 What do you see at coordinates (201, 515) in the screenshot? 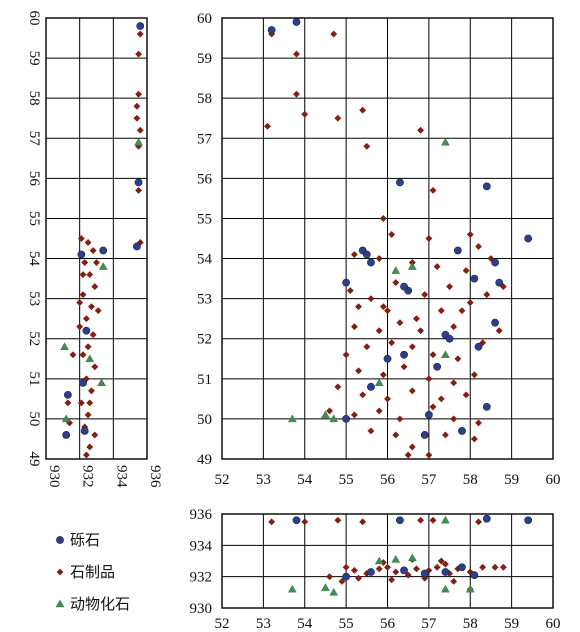
I see `section-y-tick-label: 936` at bounding box center [201, 515].